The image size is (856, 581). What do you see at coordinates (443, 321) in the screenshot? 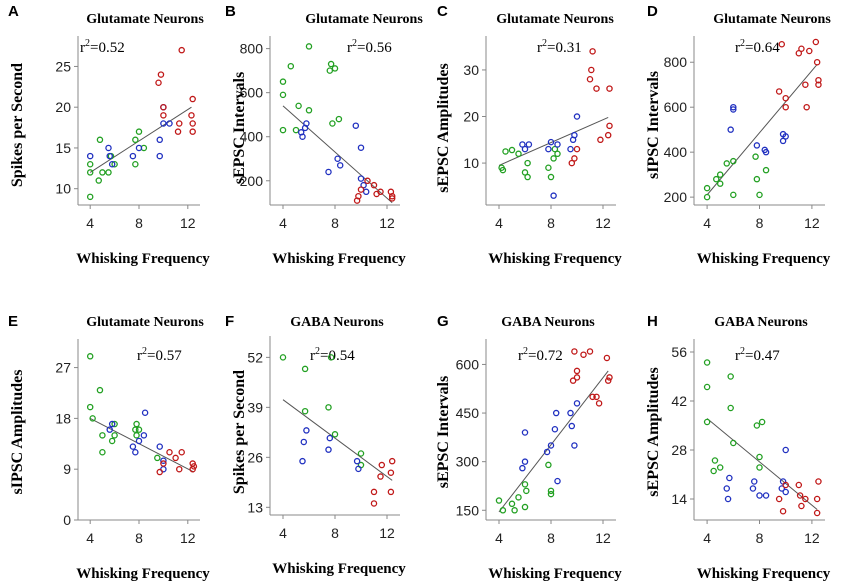
I see `panel-label: G` at bounding box center [443, 321].